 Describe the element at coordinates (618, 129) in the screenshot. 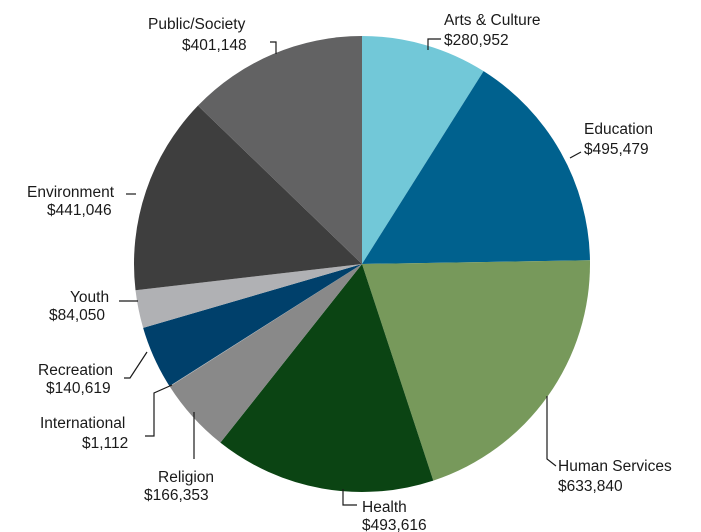

I see `slice-label-name: Education` at that location.